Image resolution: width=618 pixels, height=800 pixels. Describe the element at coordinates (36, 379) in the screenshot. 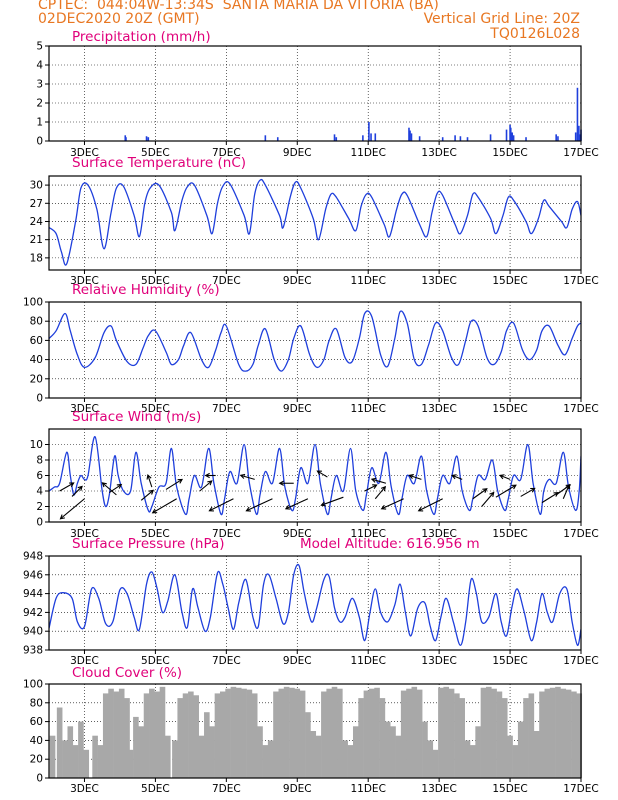

I see `y-tick-label: 20` at that location.